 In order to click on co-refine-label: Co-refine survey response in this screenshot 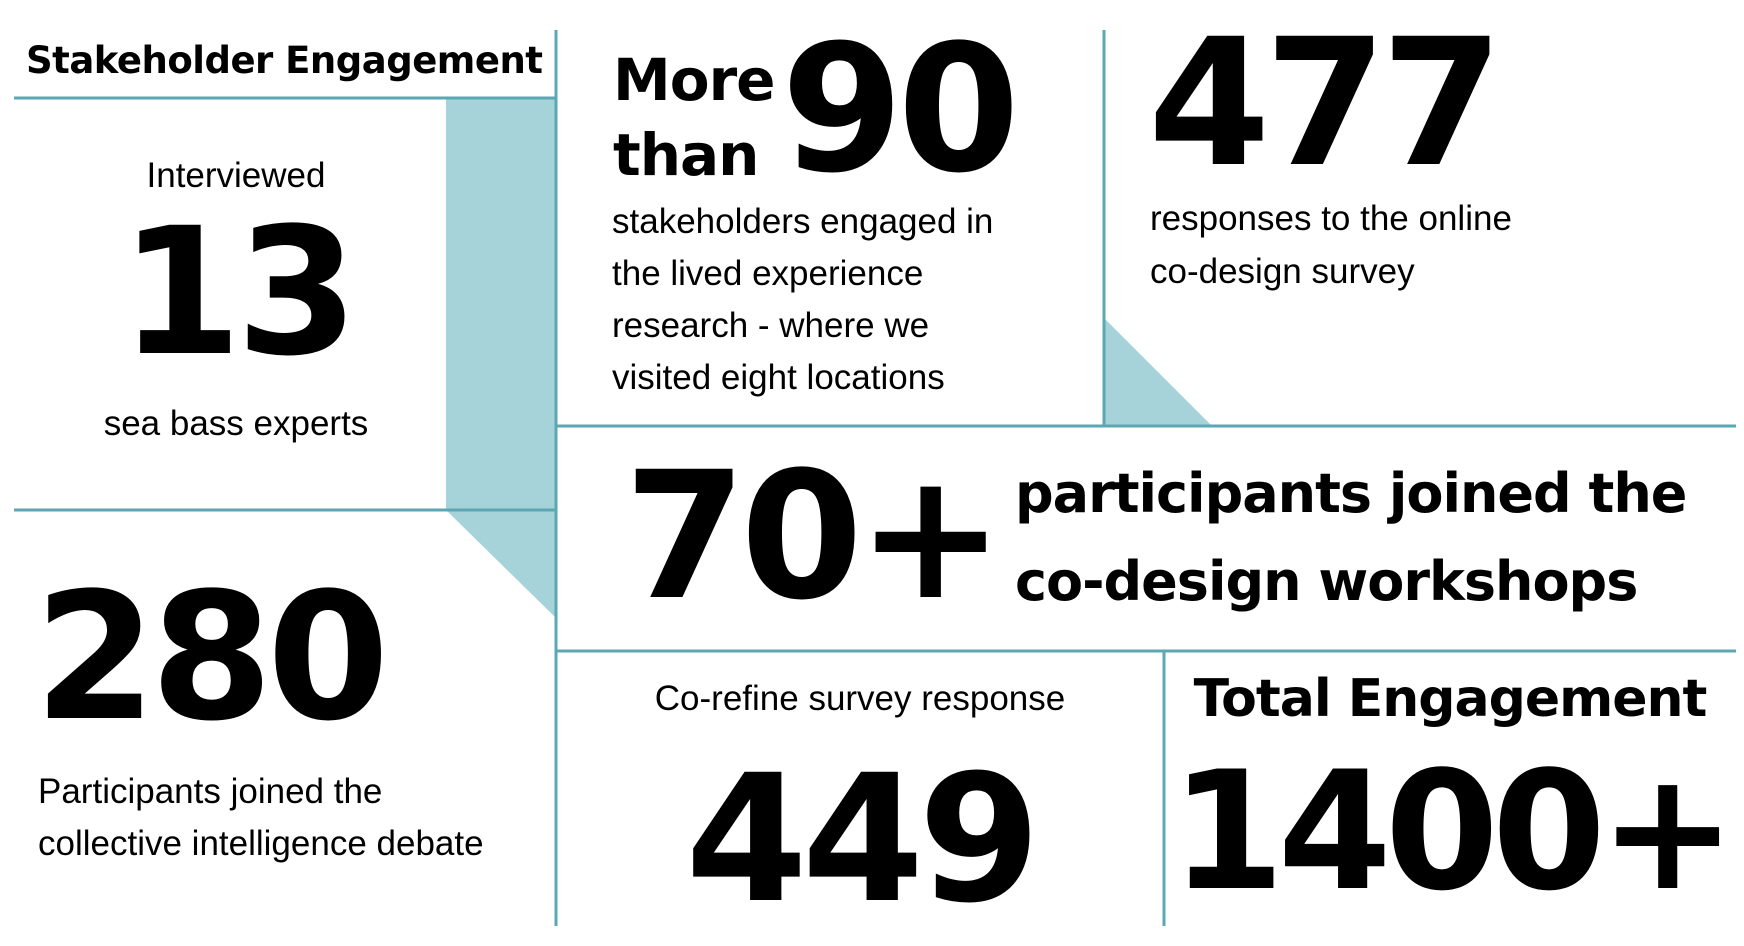, I will do `click(860, 698)`.